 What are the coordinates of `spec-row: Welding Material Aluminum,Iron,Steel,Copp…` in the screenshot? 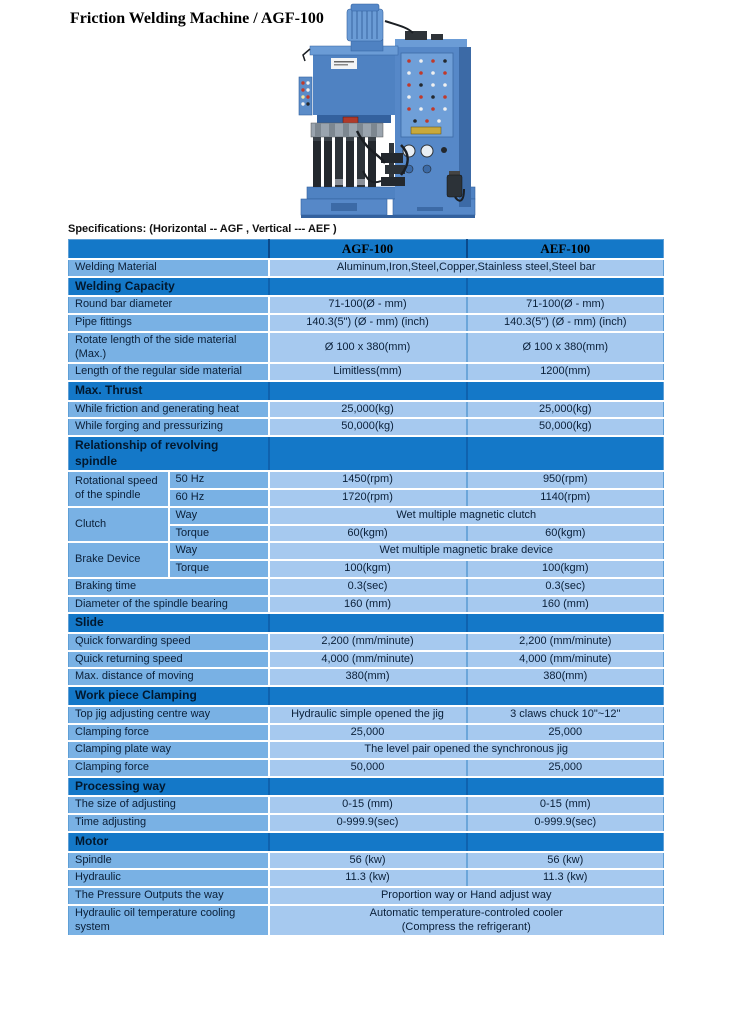 It's located at (366, 268).